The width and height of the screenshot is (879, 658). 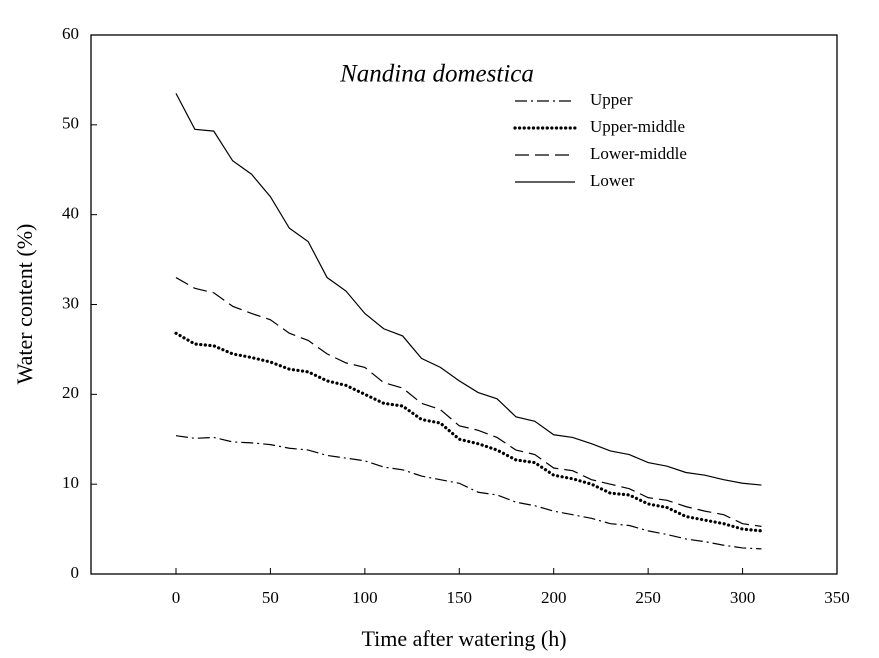 I want to click on y-tick-label: 50, so click(x=70, y=123).